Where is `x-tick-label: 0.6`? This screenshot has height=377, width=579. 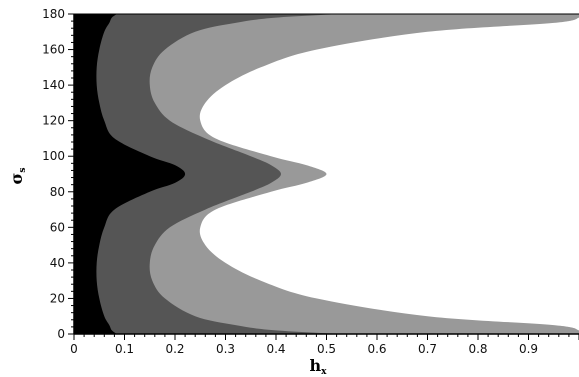
x-tick-label: 0.6 is located at coordinates (376, 349).